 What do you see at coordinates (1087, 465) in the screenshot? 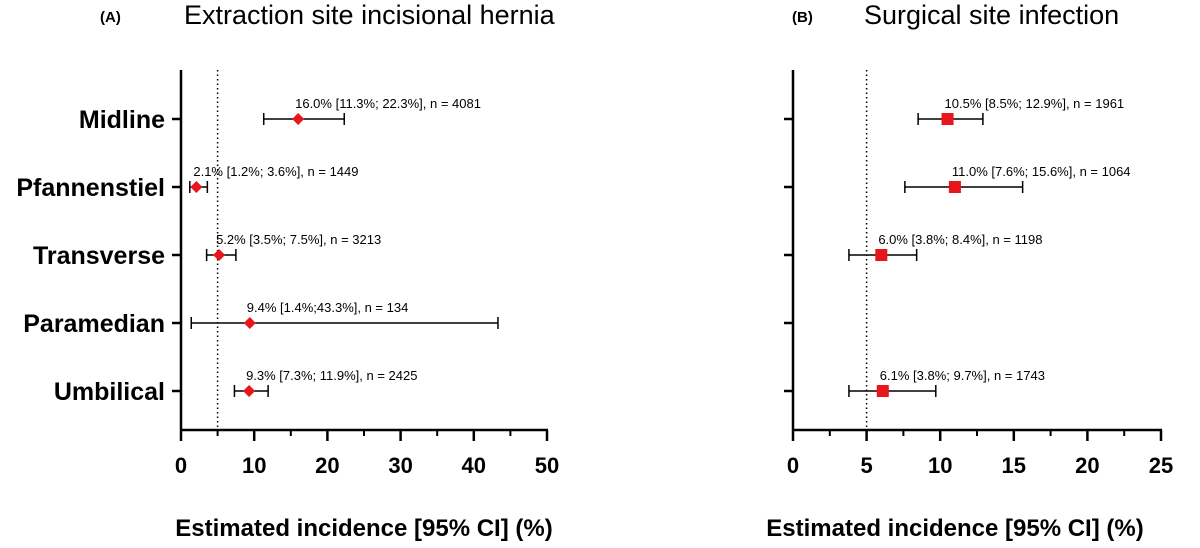
I see `panel-b-x-tick-label-20: 20` at bounding box center [1087, 465].